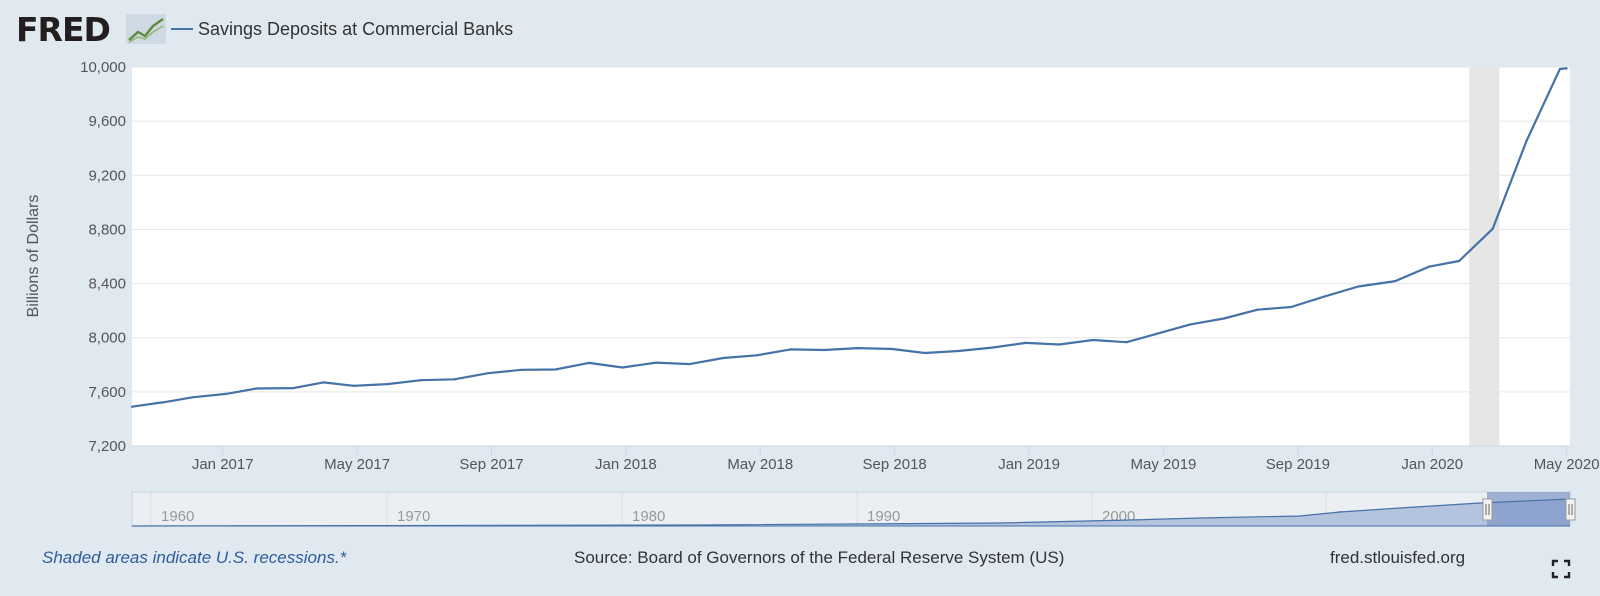 Image resolution: width=1600 pixels, height=596 pixels. Describe the element at coordinates (491, 464) in the screenshot. I see `x-tick-label: Sep 2017` at that location.